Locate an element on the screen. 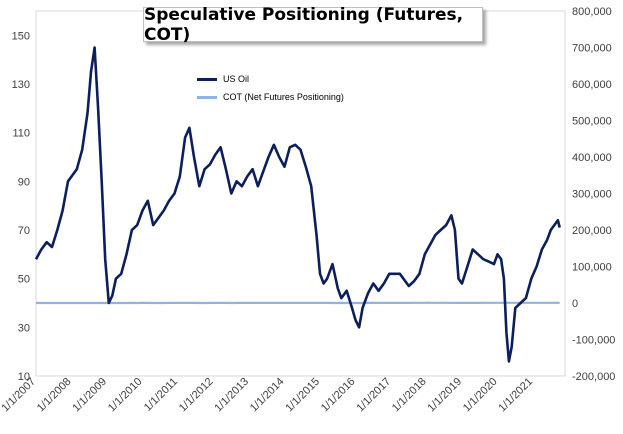  legend-label-cot: COT (Net Futures Positioning) is located at coordinates (283, 97).